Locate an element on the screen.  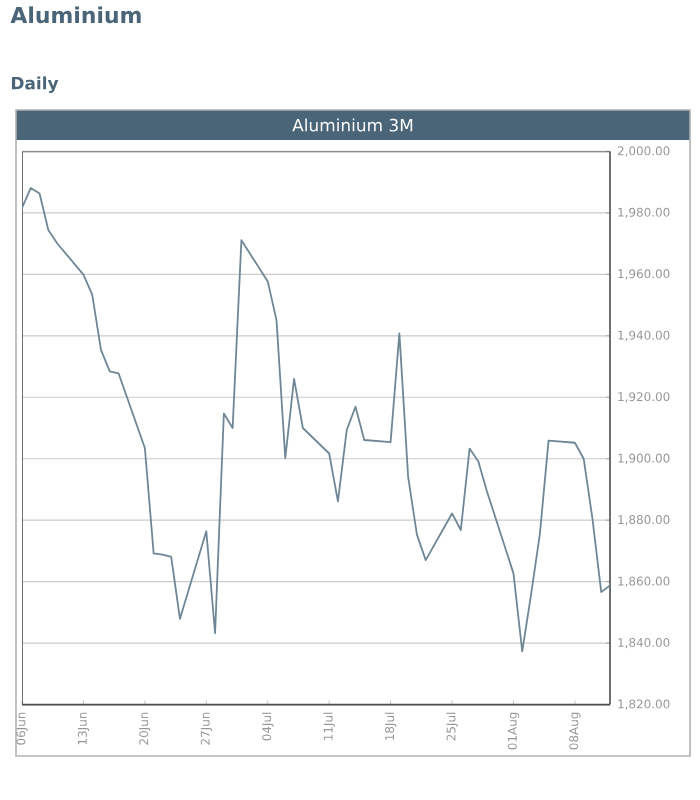
chart-subtitle: Daily is located at coordinates (35, 84).